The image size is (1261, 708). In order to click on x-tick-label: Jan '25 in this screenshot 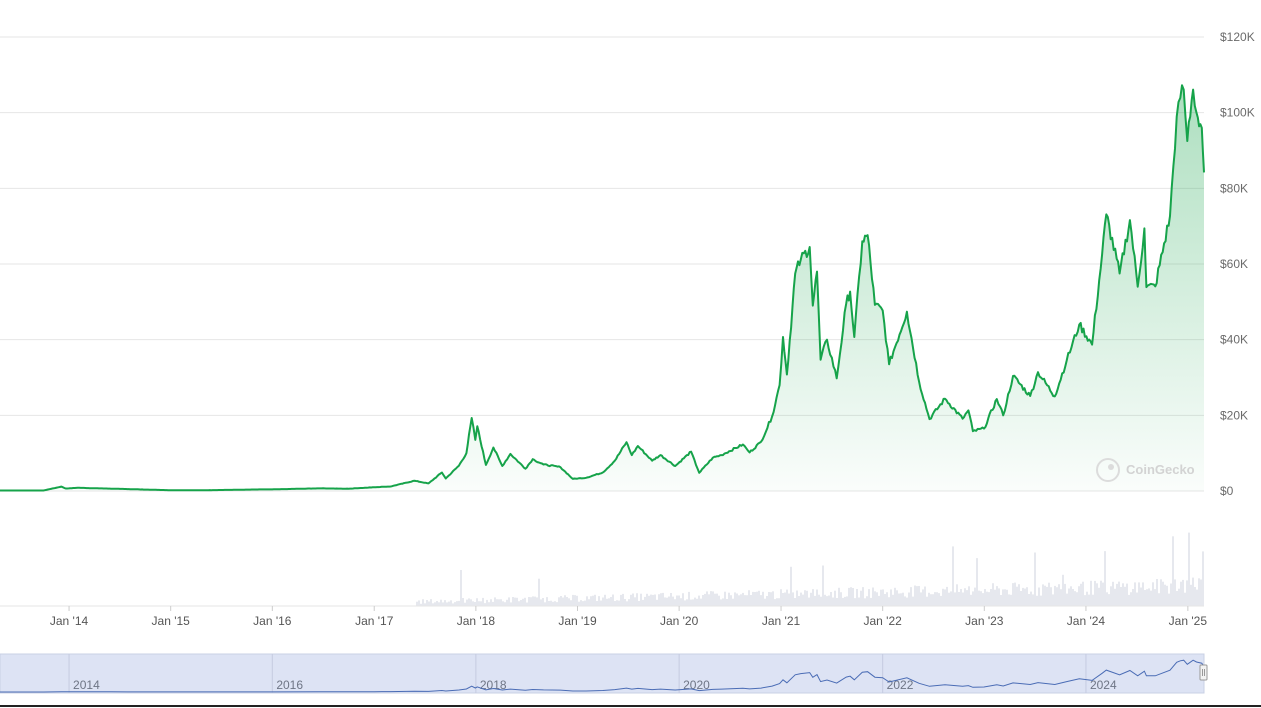, I will do `click(1188, 621)`.